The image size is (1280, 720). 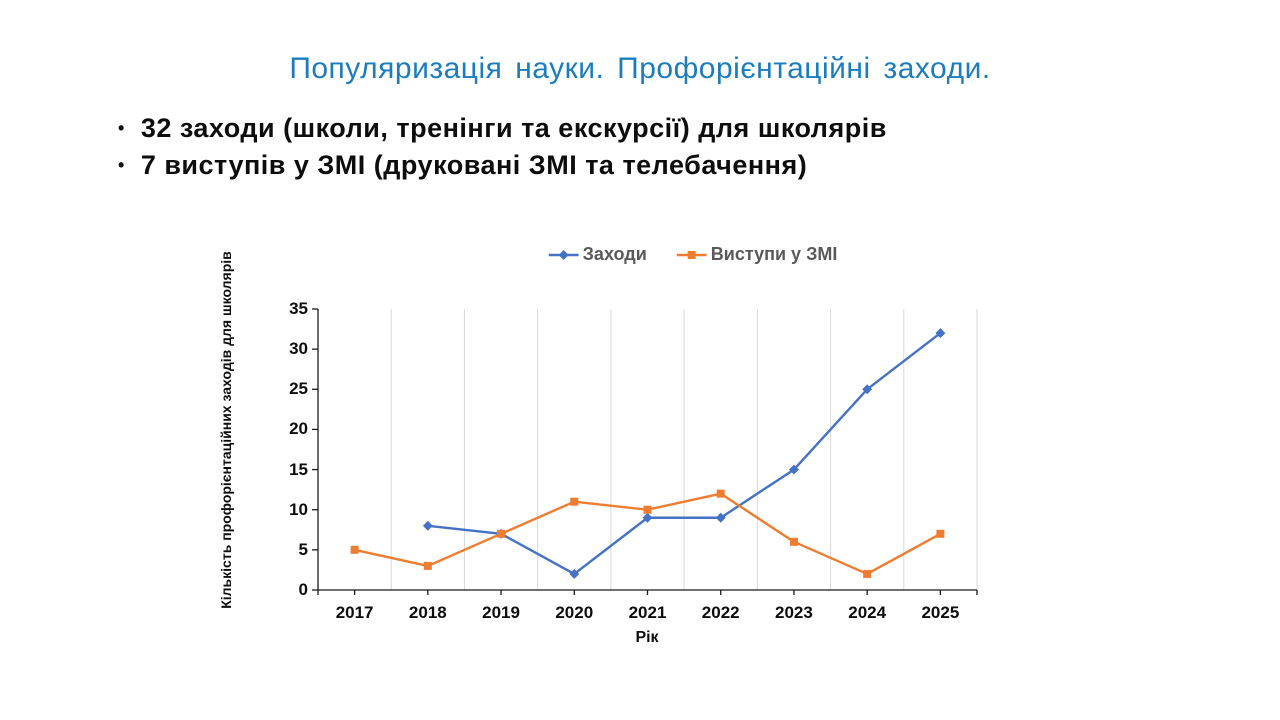 What do you see at coordinates (298, 308) in the screenshot?
I see `y-tick-label: 35` at bounding box center [298, 308].